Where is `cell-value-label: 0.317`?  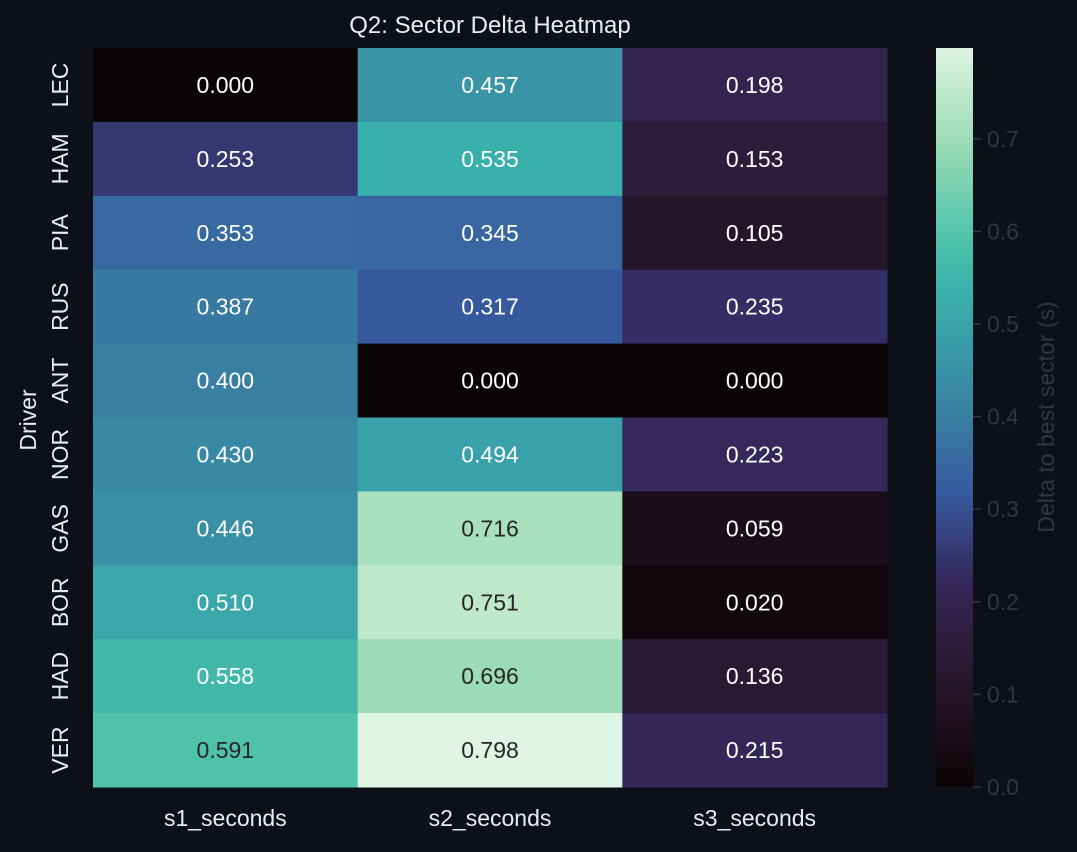 cell-value-label: 0.317 is located at coordinates (490, 307).